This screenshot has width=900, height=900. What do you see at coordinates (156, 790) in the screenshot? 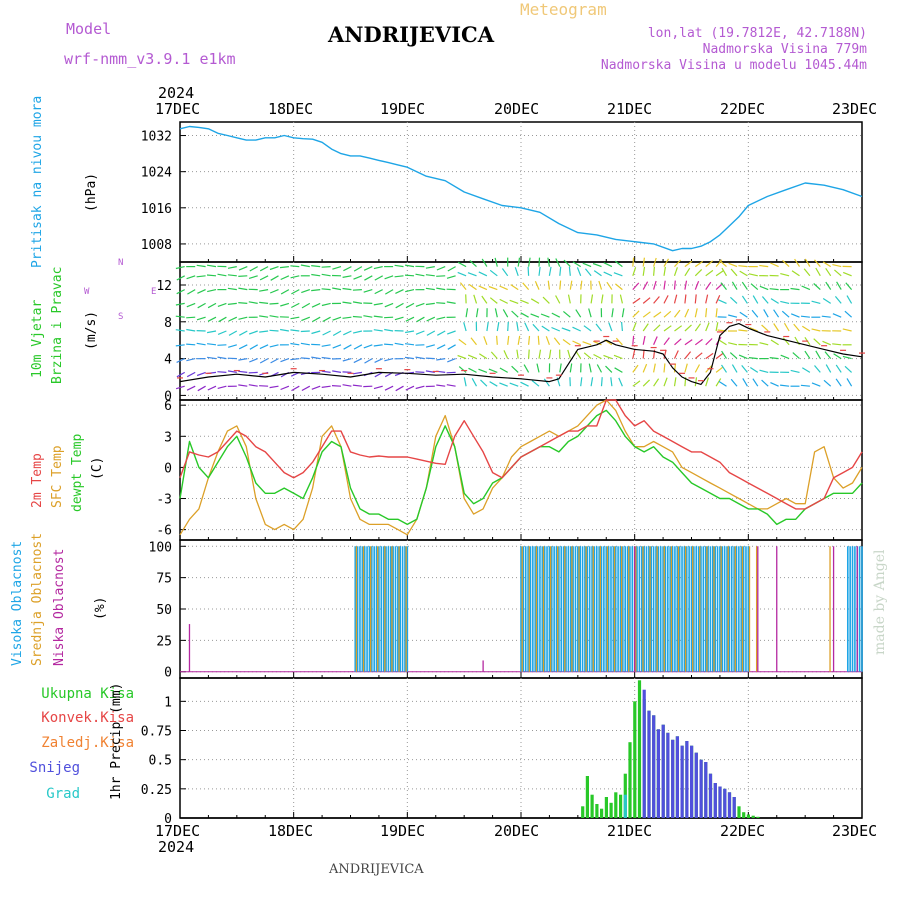
I see `y-tick-label: 0.25` at bounding box center [156, 790].